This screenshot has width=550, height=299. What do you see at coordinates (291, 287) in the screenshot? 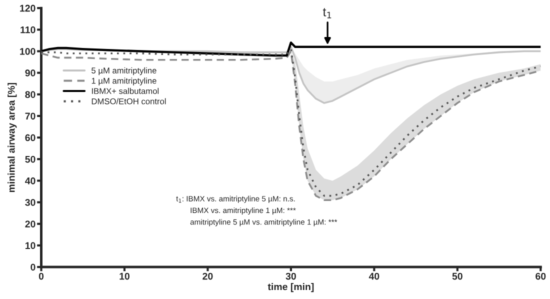
I see `x-axis-title: time [min]` at bounding box center [291, 287].